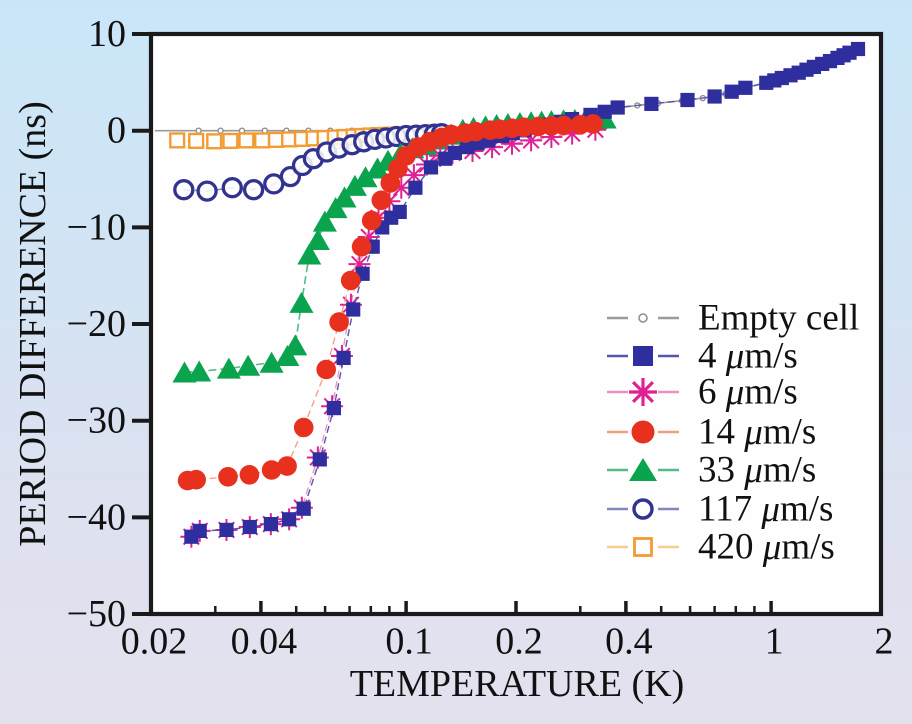 The width and height of the screenshot is (912, 724). Describe the element at coordinates (774, 642) in the screenshot. I see `svg-text: 1` at that location.